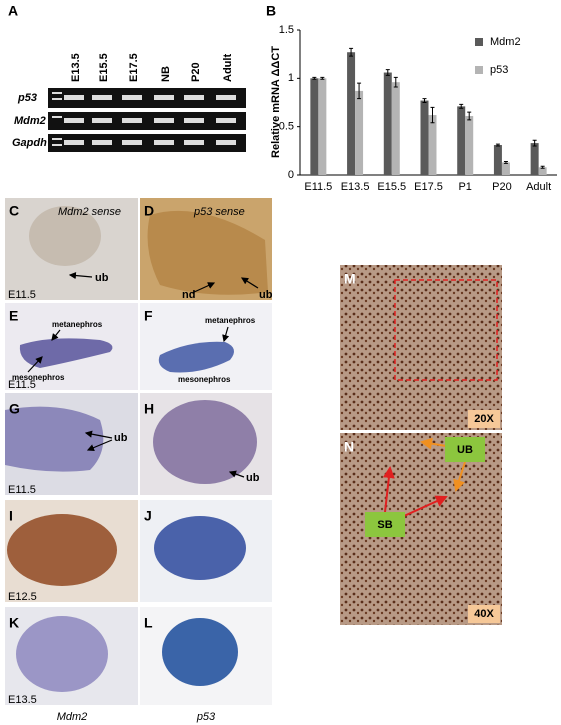 The width and height of the screenshot is (561, 725). I want to click on caption: p53 sense, so click(219, 212).